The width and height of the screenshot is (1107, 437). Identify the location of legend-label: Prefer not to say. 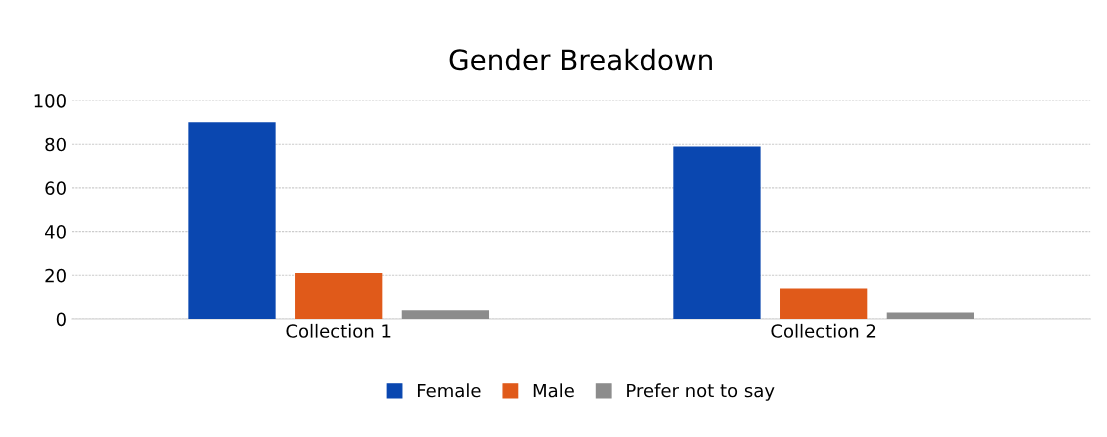
(701, 392).